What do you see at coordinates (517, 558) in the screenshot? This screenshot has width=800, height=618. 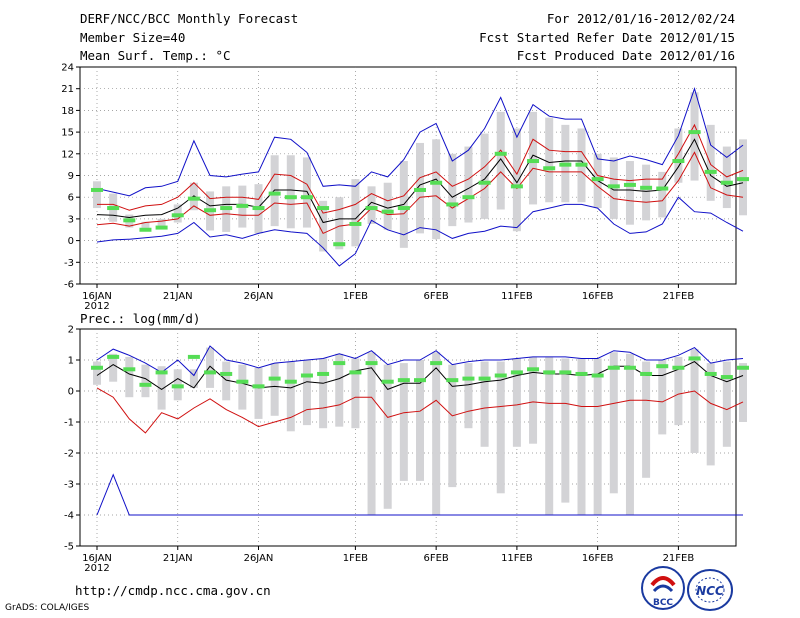 I see `prec-xtick-label: 11FEB` at bounding box center [517, 558].